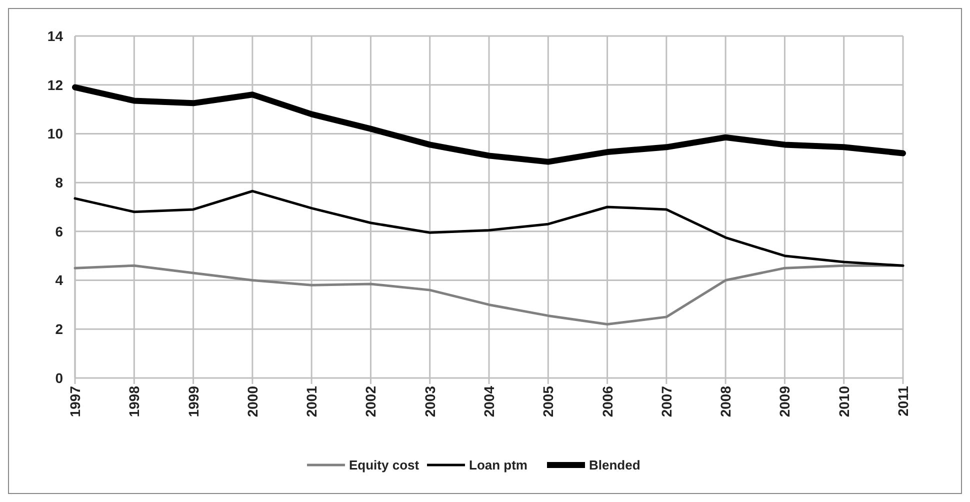 The image size is (970, 502). I want to click on x-tick-label: 1997, so click(75, 402).